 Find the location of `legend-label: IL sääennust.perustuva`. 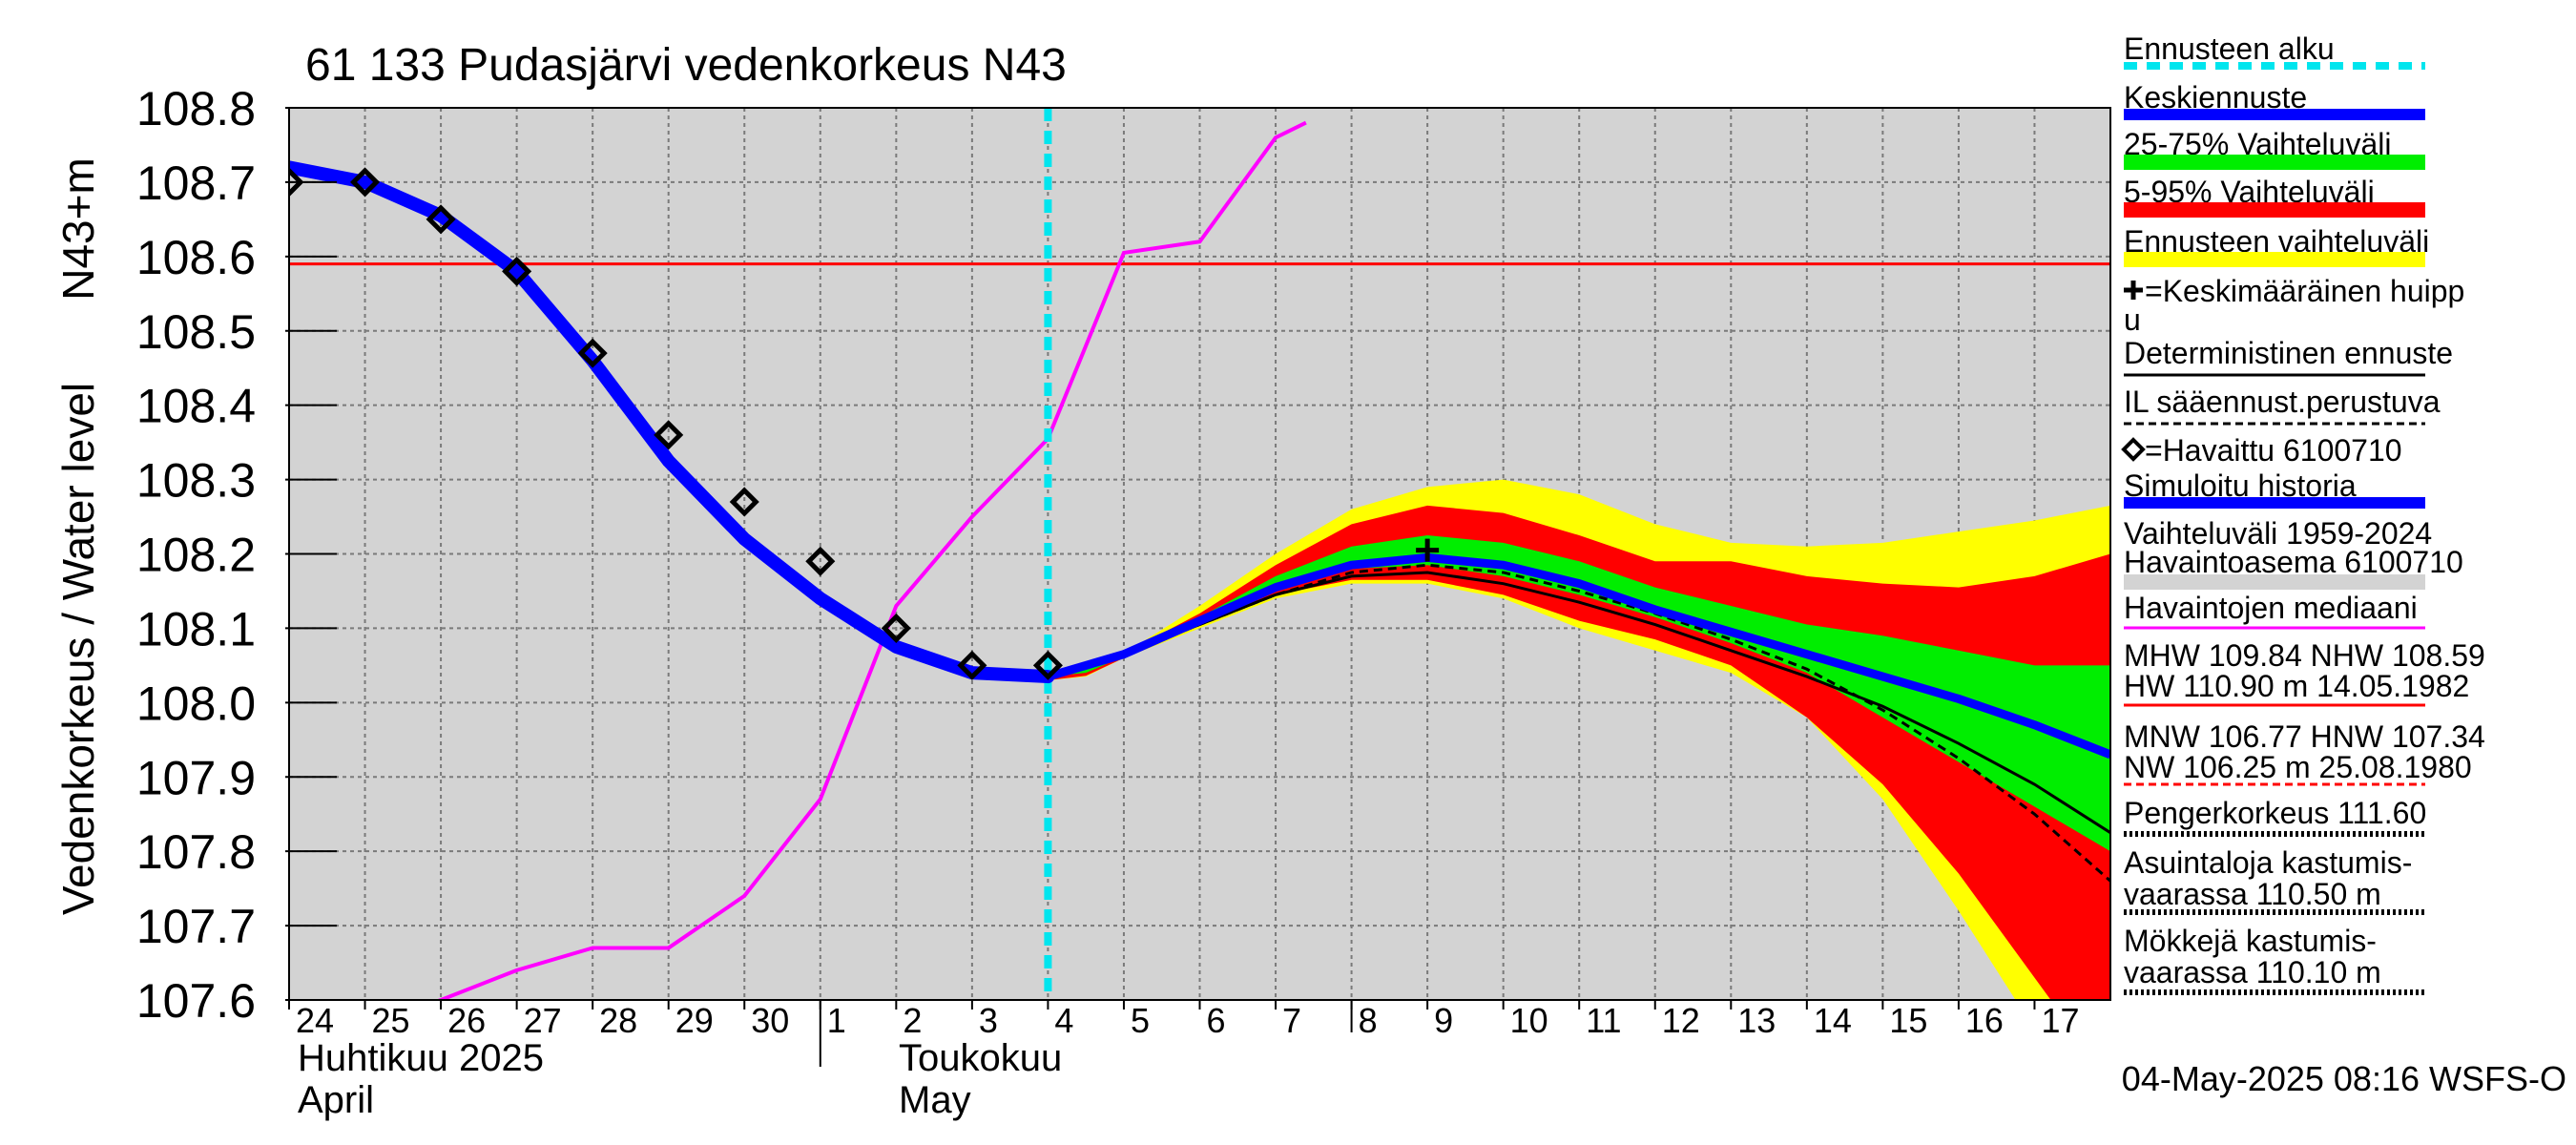

legend-label: IL sääennust.perustuva is located at coordinates (2282, 402).